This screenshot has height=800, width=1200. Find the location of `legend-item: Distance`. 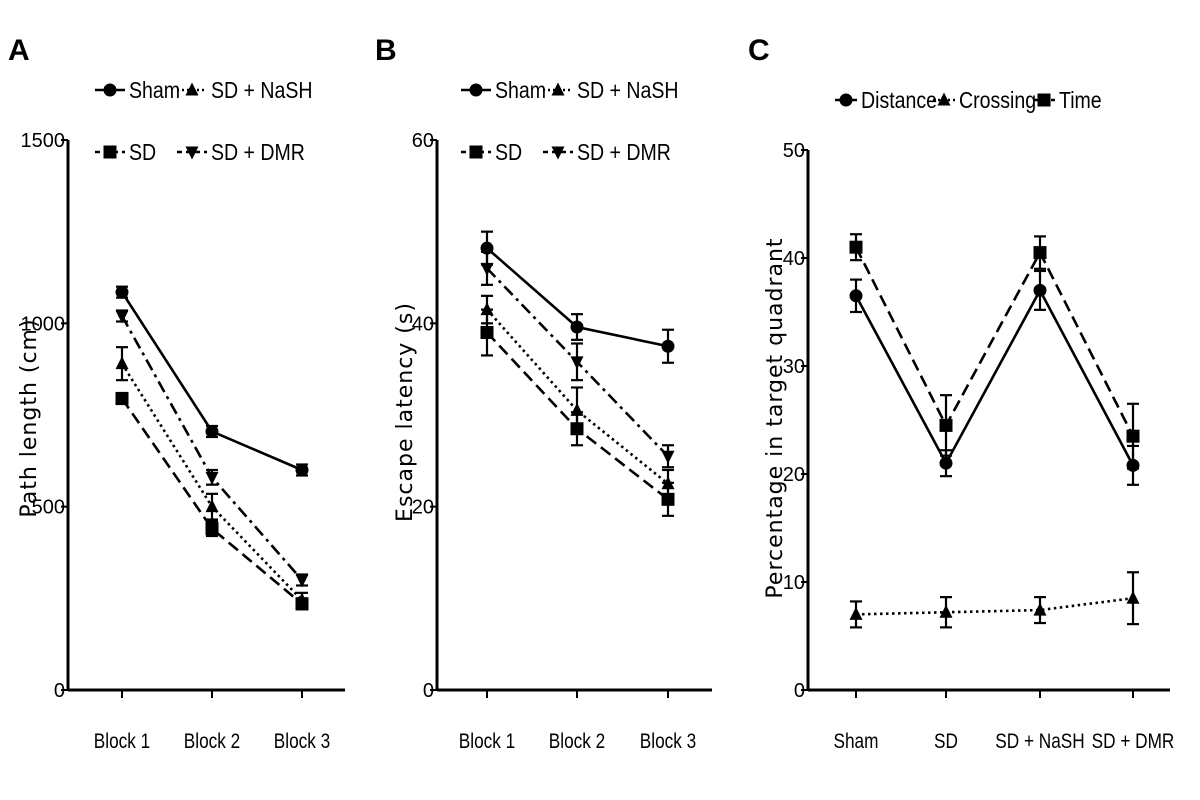

legend-item: Distance is located at coordinates (886, 101).